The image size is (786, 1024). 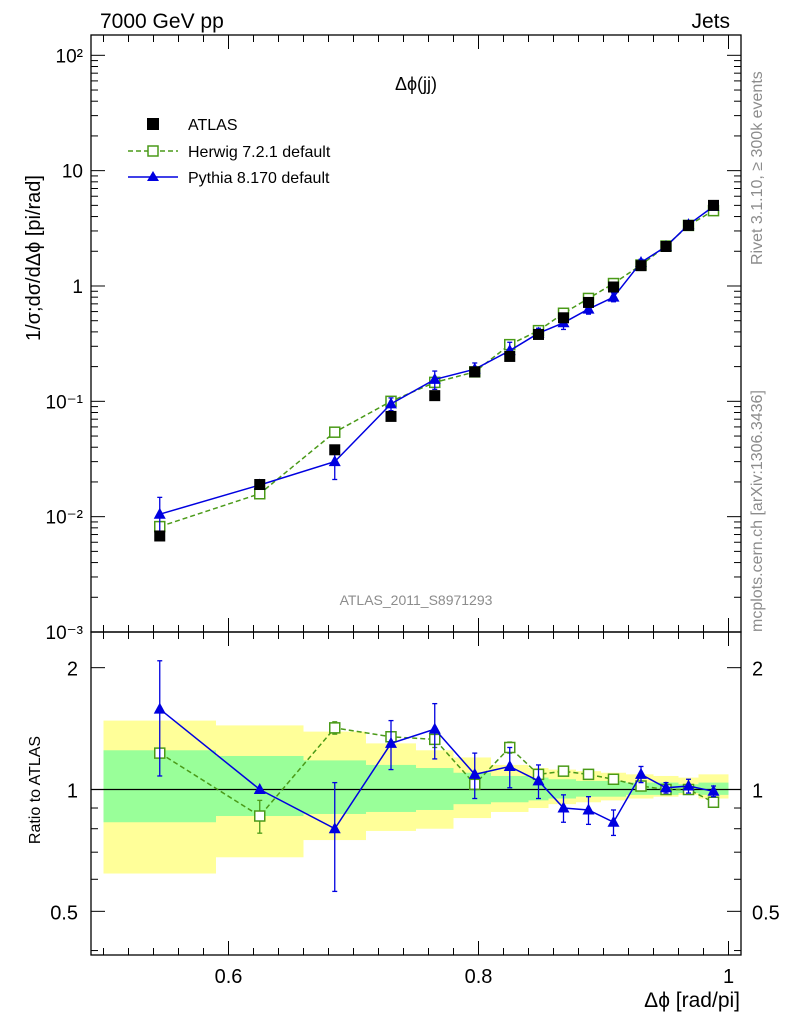 What do you see at coordinates (162, 21) in the screenshot?
I see `header-left: 7000 GeV pp` at bounding box center [162, 21].